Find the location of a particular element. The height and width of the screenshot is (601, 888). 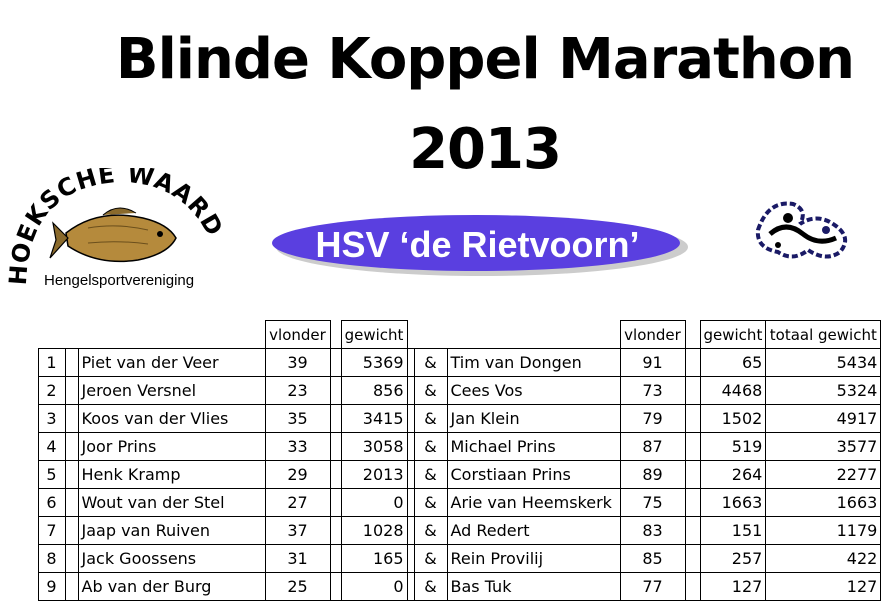

angler-2-name: Cees Vos is located at coordinates (533, 390).